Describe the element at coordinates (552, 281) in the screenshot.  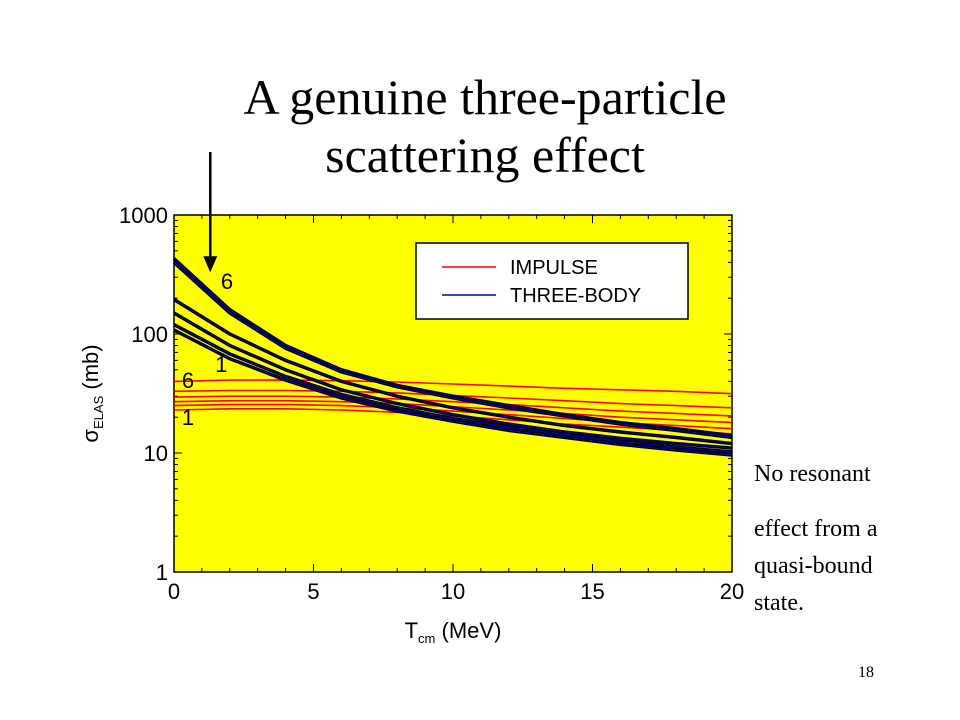
I see `legend-box` at that location.